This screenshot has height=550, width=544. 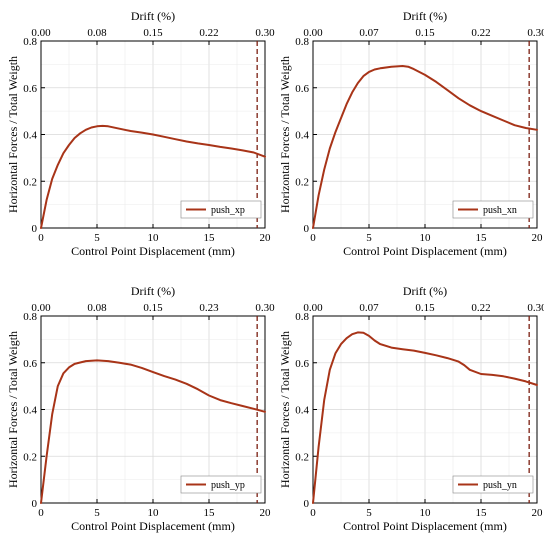 What do you see at coordinates (209, 308) in the screenshot?
I see `x2-tick-label: 0.23` at bounding box center [209, 308].